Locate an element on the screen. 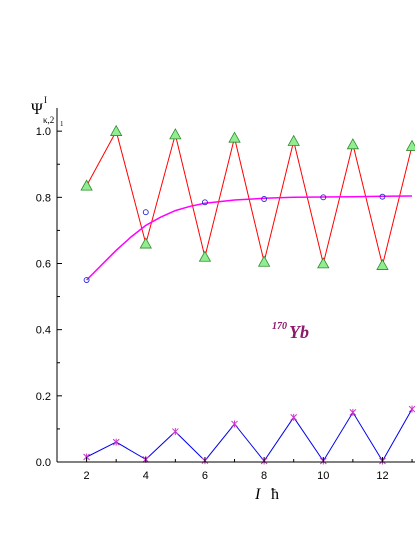 Image resolution: width=415 pixels, height=537 pixels. fit-curve is located at coordinates (249, 238).